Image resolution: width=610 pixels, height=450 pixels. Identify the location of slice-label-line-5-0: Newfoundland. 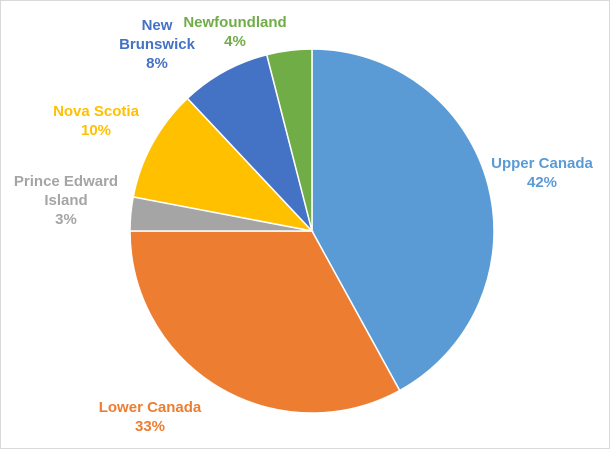
(234, 22).